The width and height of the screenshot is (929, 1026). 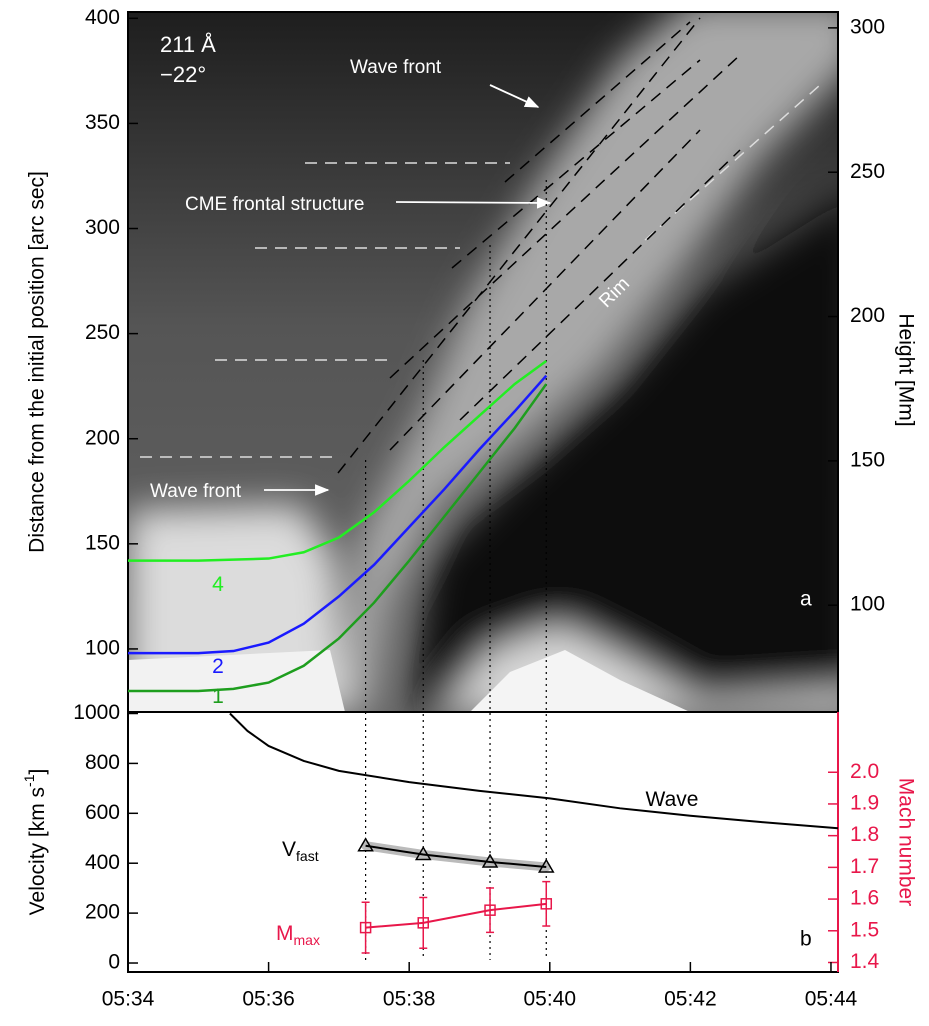 I want to click on y-tick-label: 600, so click(x=102, y=812).